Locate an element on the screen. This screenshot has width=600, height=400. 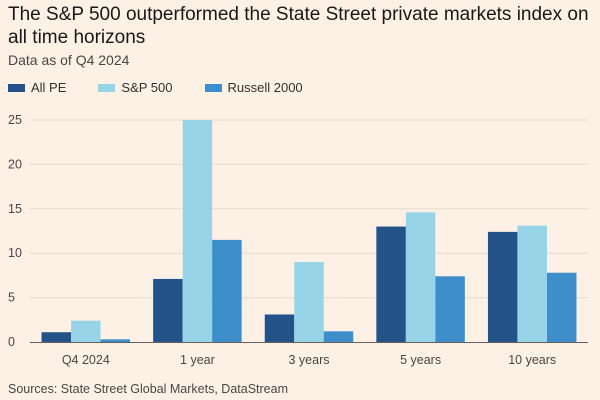
legend-label-all-pe: All PE is located at coordinates (49, 87).